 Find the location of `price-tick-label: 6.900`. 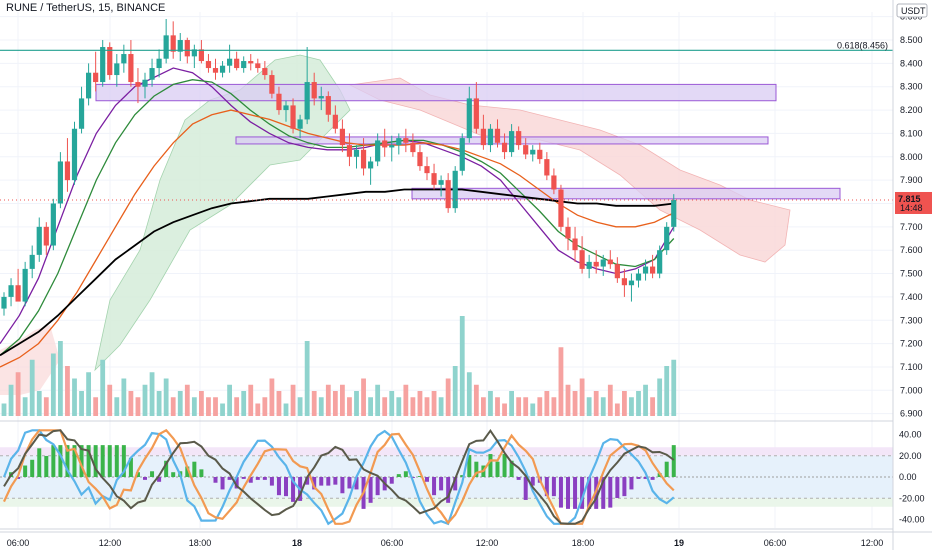

price-tick-label: 6.900 is located at coordinates (911, 414).